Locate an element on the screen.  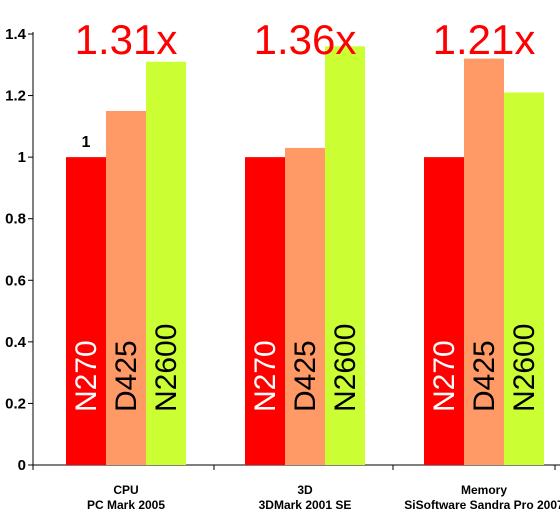
y-tick-label: 1.2 is located at coordinates (15, 96).